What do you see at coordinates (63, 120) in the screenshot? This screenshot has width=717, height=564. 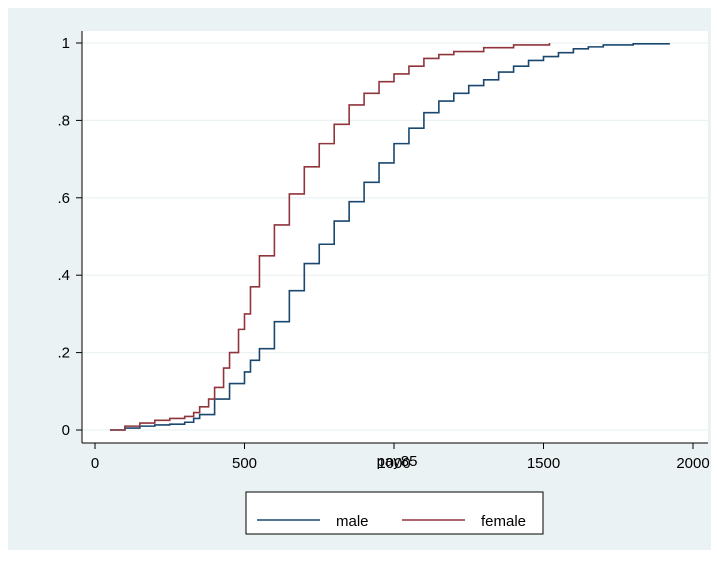 I see `y-tick-label-4: .8` at bounding box center [63, 120].